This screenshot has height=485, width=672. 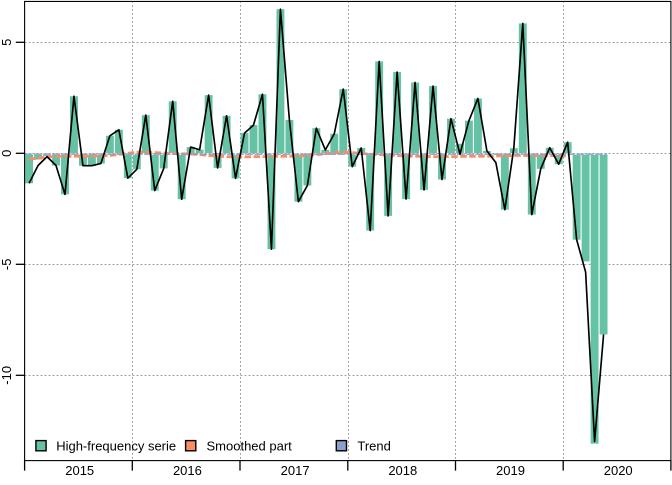 I want to click on svg-text: 2020, so click(x=618, y=470).